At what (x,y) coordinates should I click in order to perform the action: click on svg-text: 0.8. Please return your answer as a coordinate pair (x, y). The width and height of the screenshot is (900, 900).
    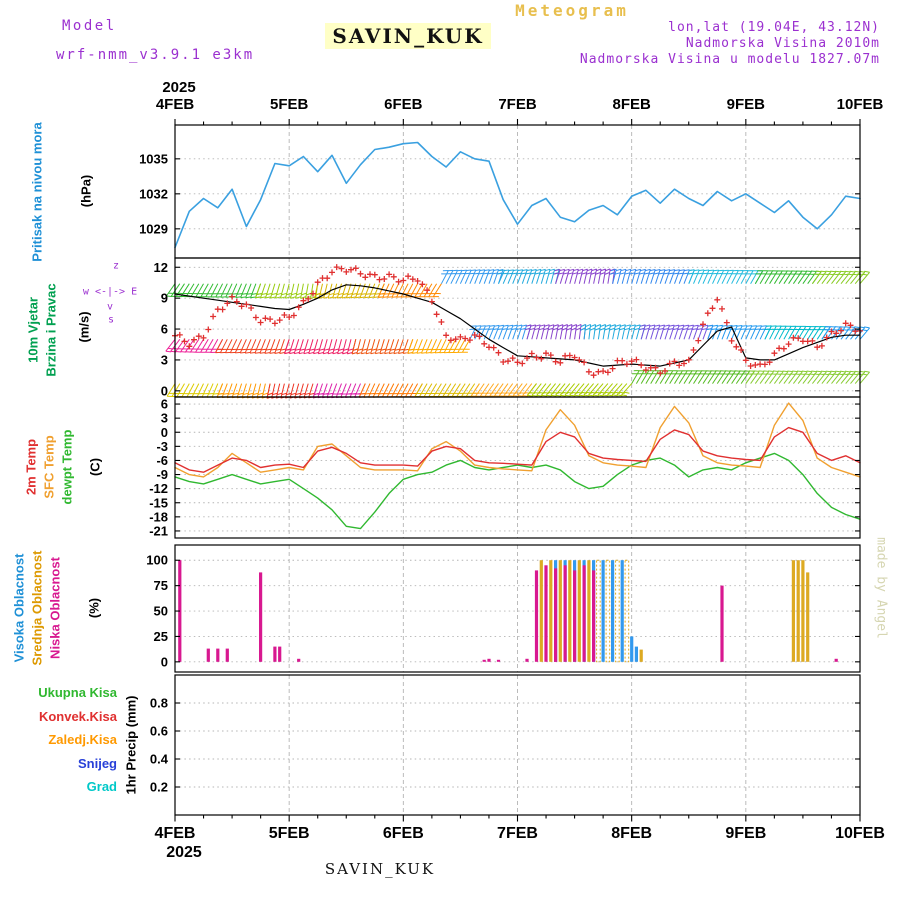
    Looking at the image, I should click on (159, 703).